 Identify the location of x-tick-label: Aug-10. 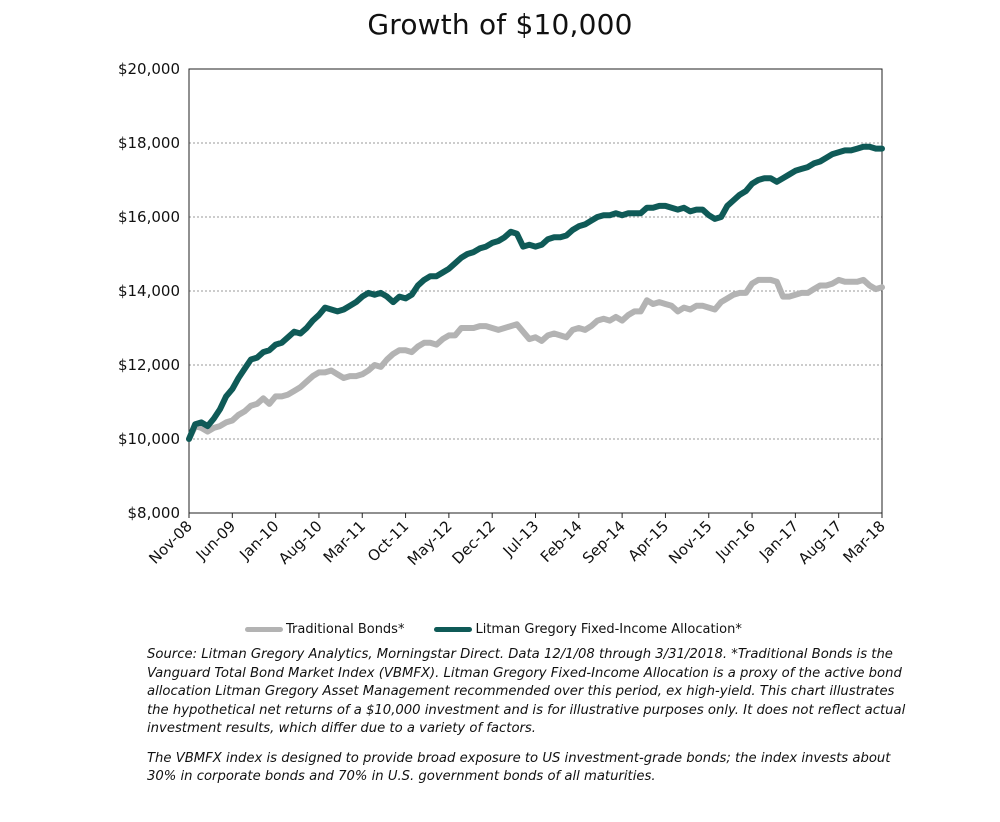
(300, 542).